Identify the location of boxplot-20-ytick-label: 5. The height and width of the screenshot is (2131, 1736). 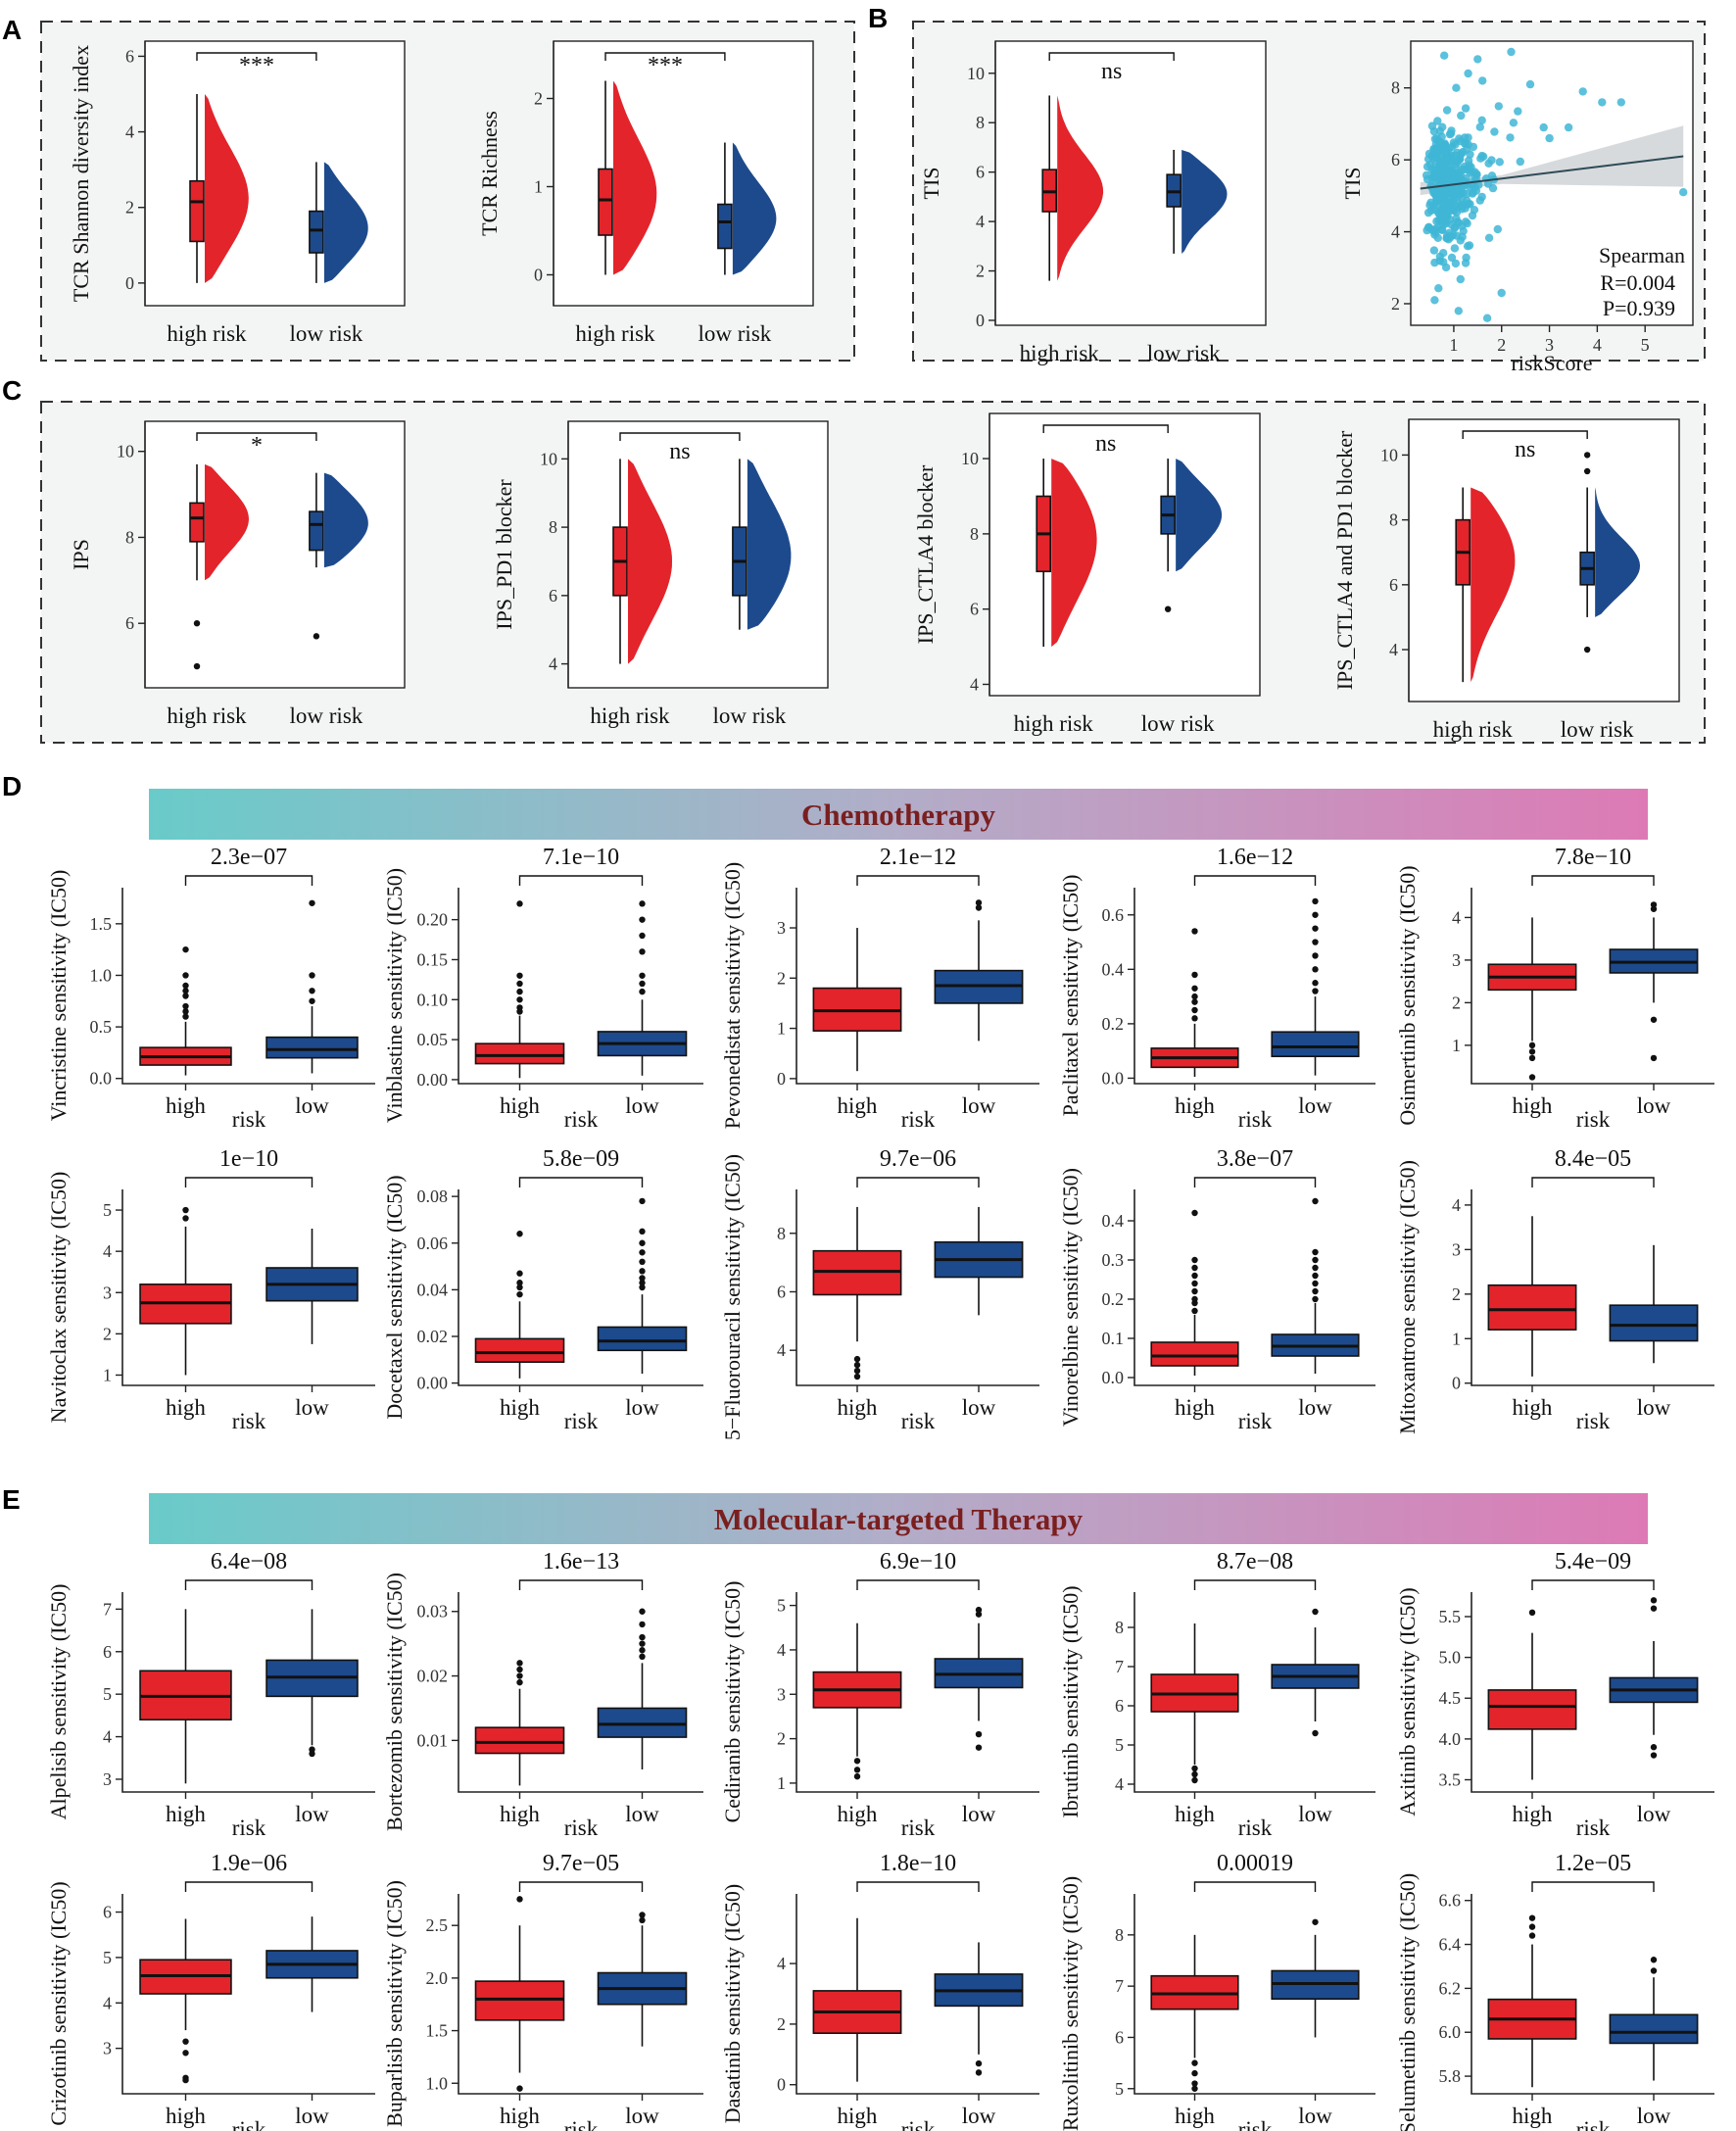
(781, 1606).